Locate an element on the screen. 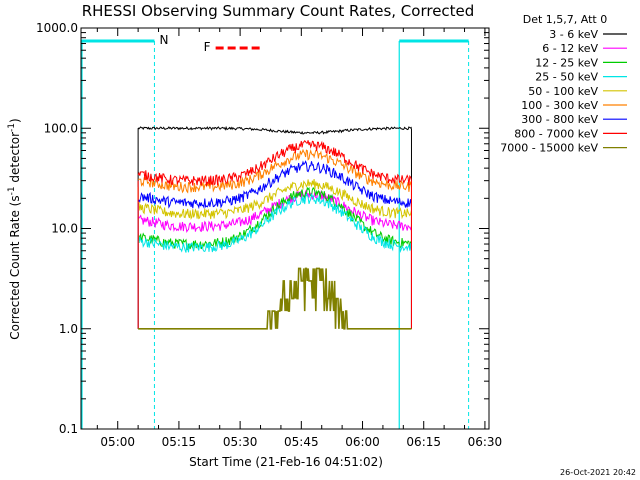 This screenshot has width=640, height=480. timestamp: 26-Oct-2021 20:42 is located at coordinates (598, 472).